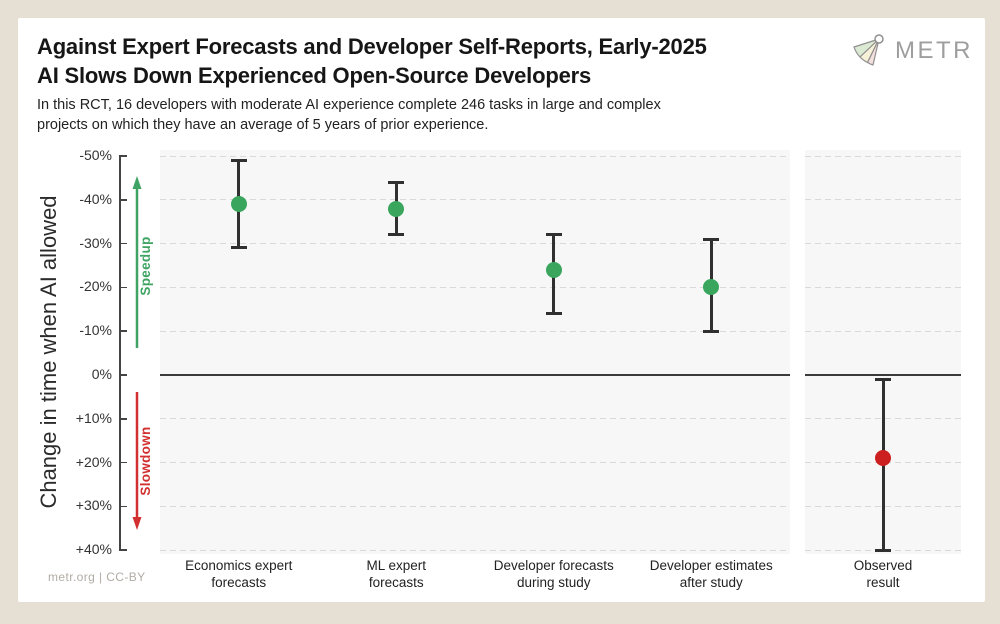  What do you see at coordinates (95, 286) in the screenshot?
I see `y-tick-label: -20%` at bounding box center [95, 286].